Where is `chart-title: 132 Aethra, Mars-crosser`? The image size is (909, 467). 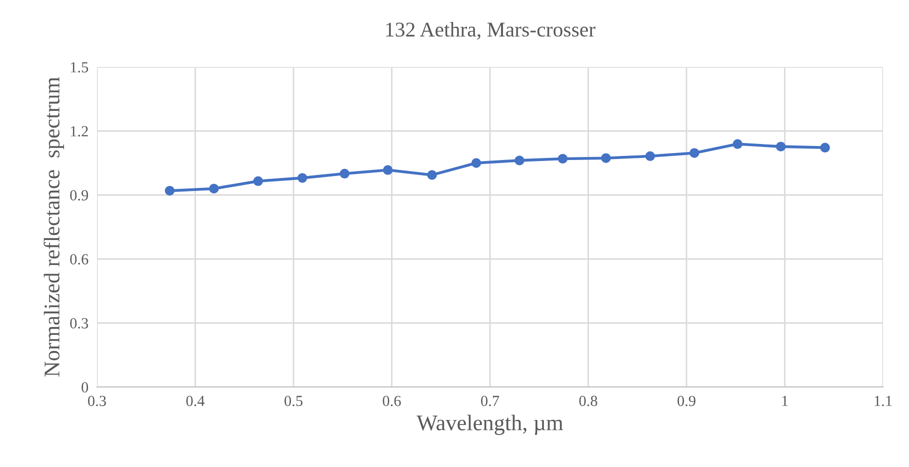 chart-title: 132 Aethra, Mars-crosser is located at coordinates (491, 31).